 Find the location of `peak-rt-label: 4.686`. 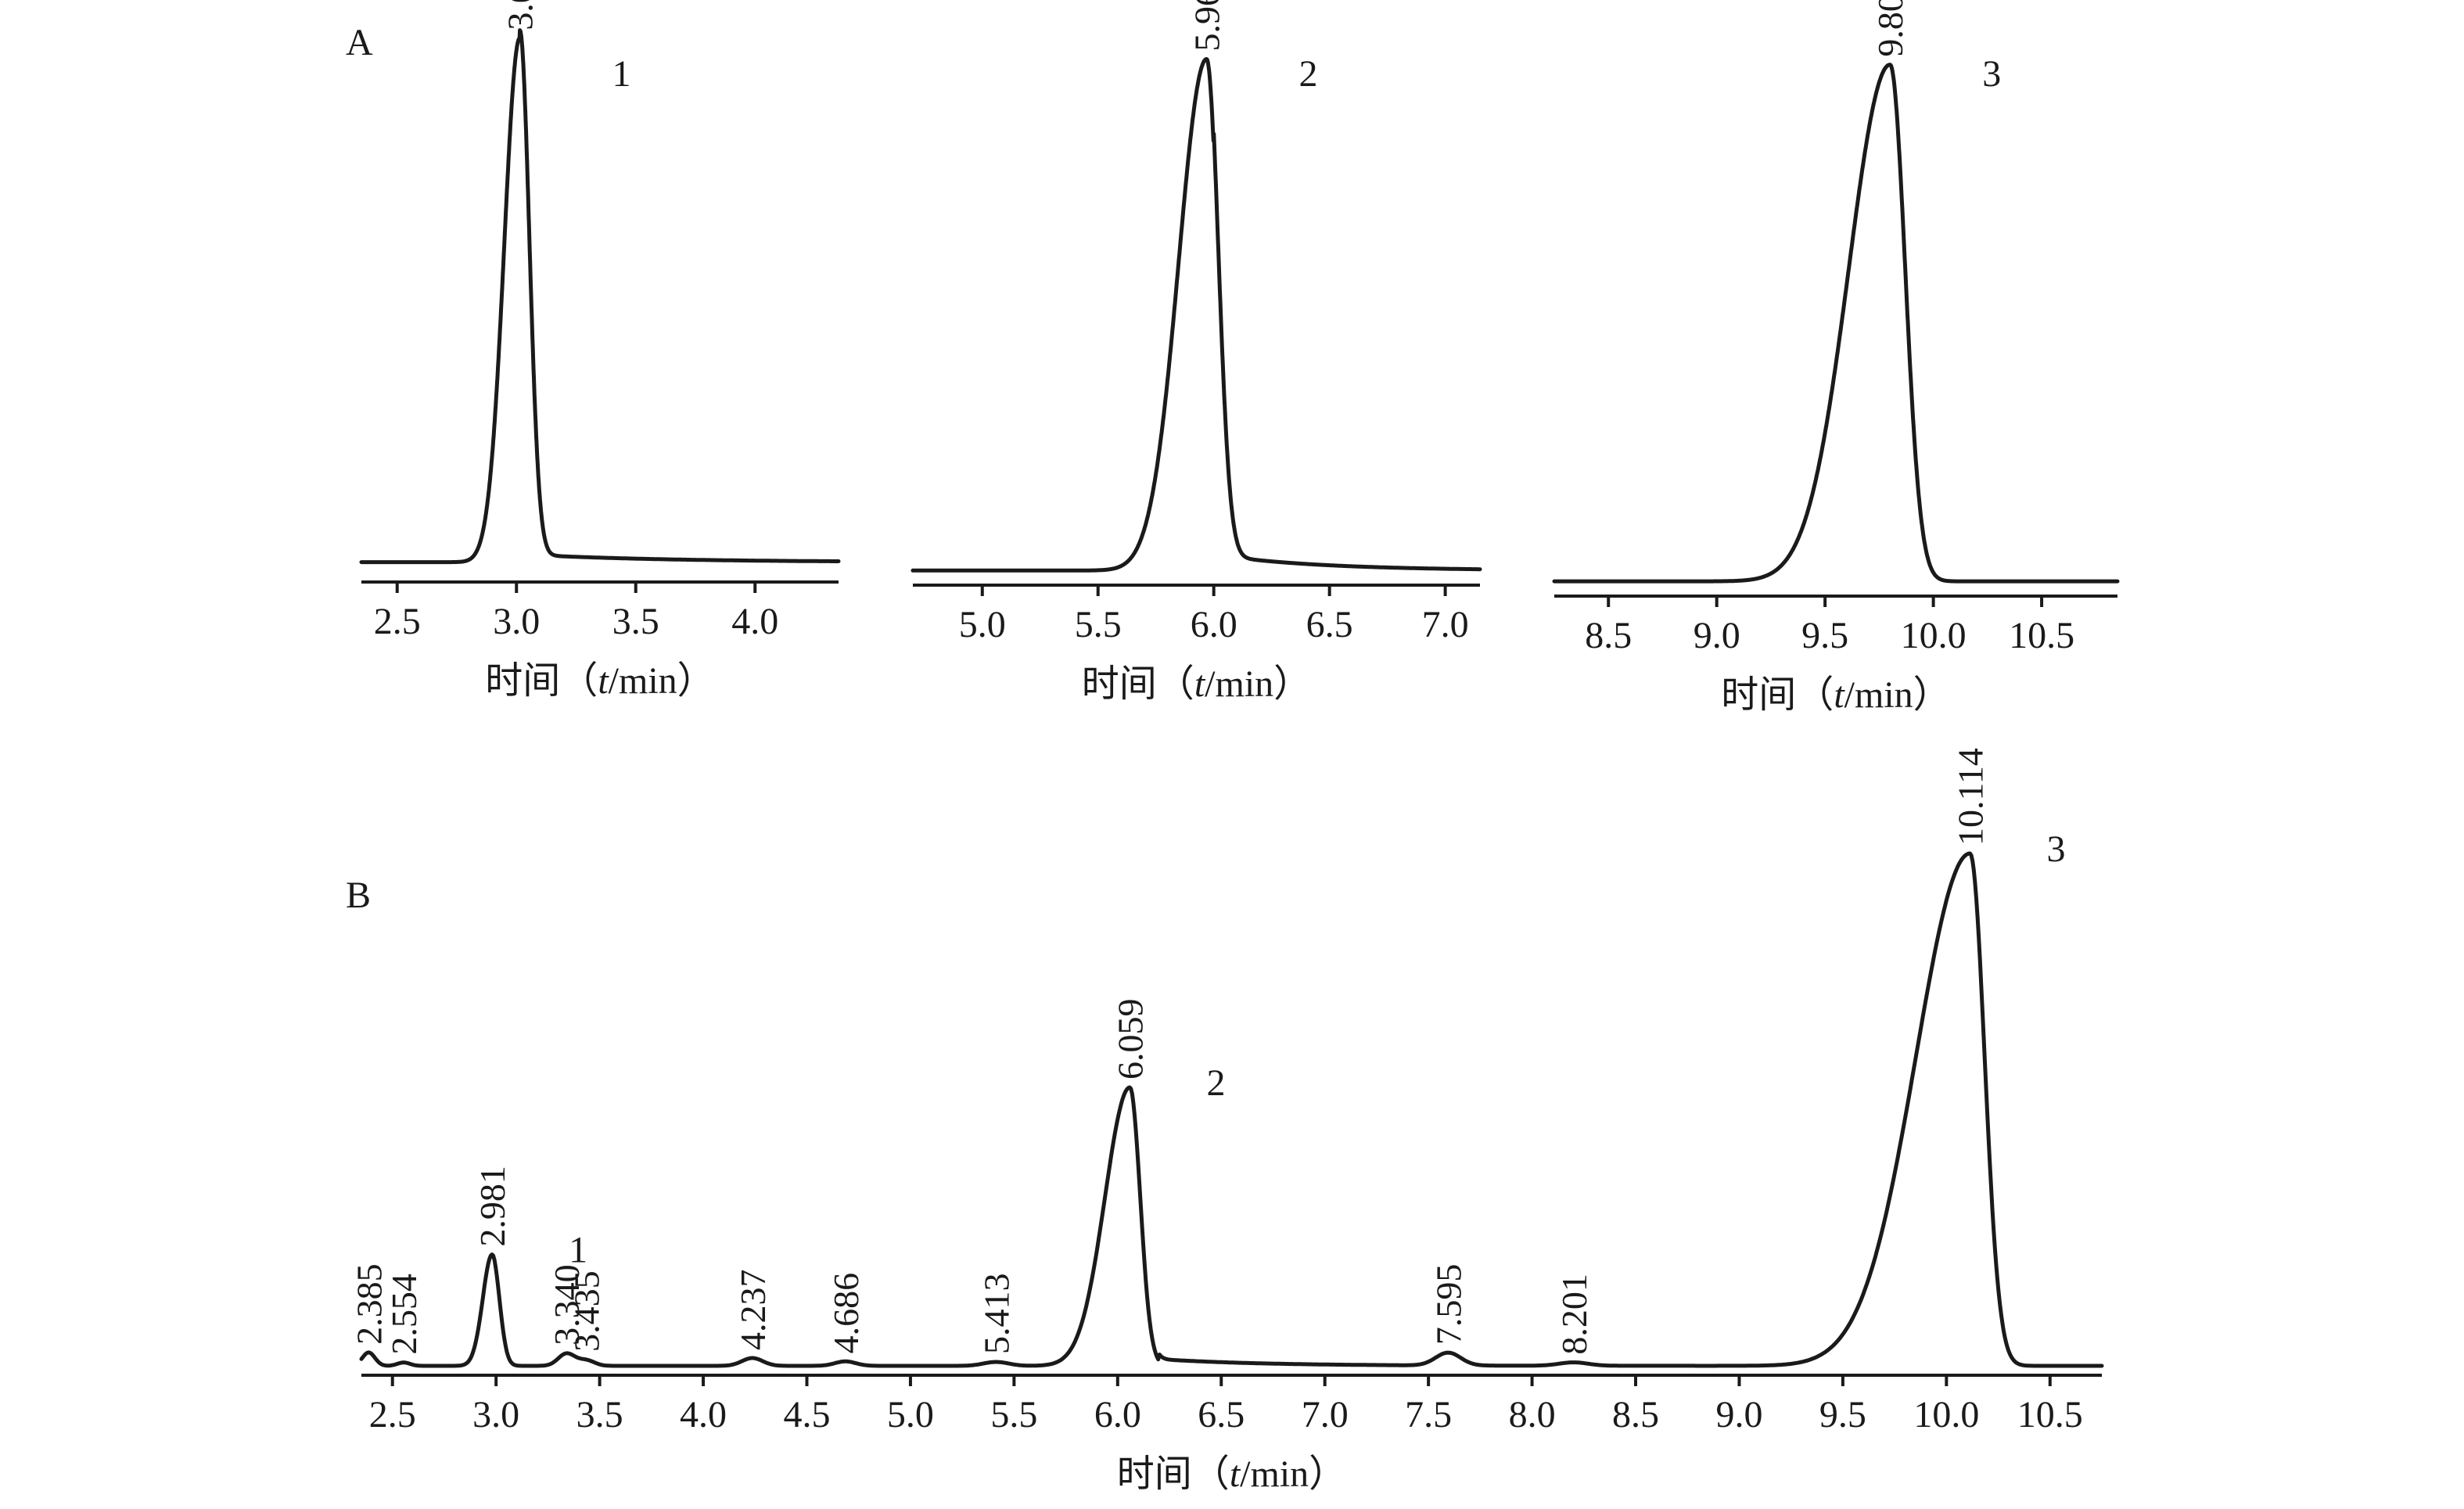

peak-rt-label: 4.686 is located at coordinates (846, 1314).